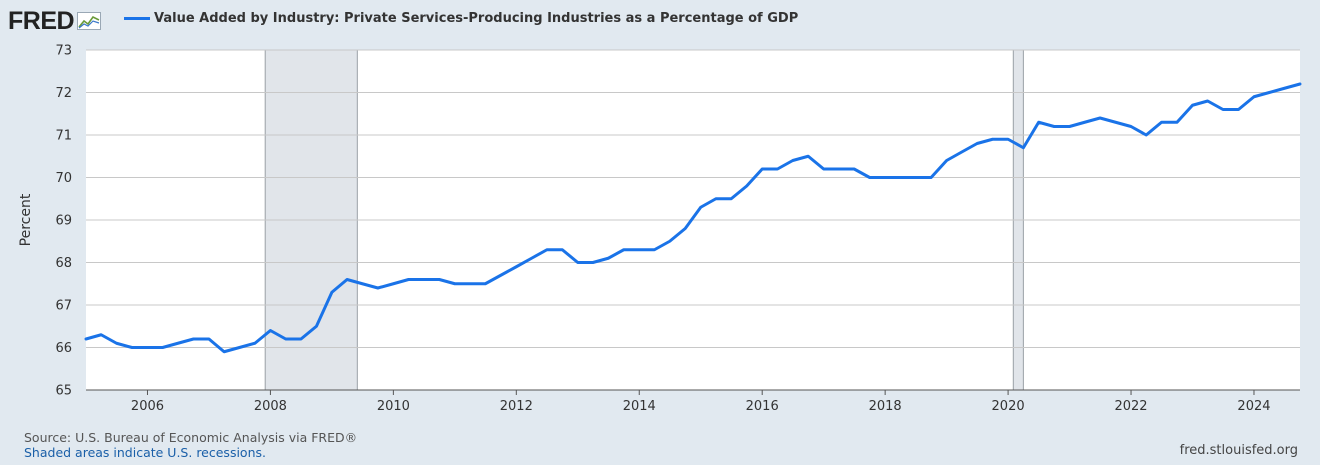 The height and width of the screenshot is (465, 1320). What do you see at coordinates (63, 178) in the screenshot?
I see `y-tick-label: 70` at bounding box center [63, 178].